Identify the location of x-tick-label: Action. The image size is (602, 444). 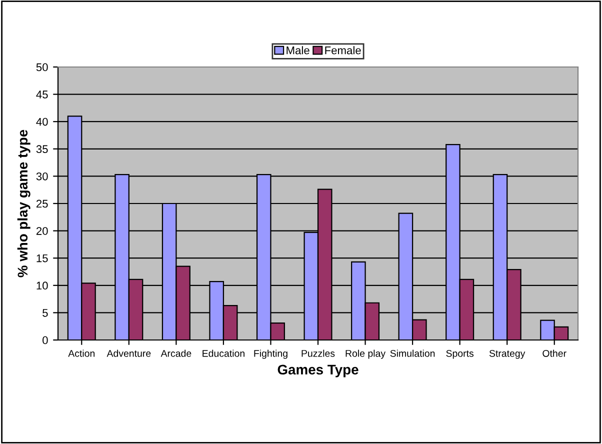
(81, 353).